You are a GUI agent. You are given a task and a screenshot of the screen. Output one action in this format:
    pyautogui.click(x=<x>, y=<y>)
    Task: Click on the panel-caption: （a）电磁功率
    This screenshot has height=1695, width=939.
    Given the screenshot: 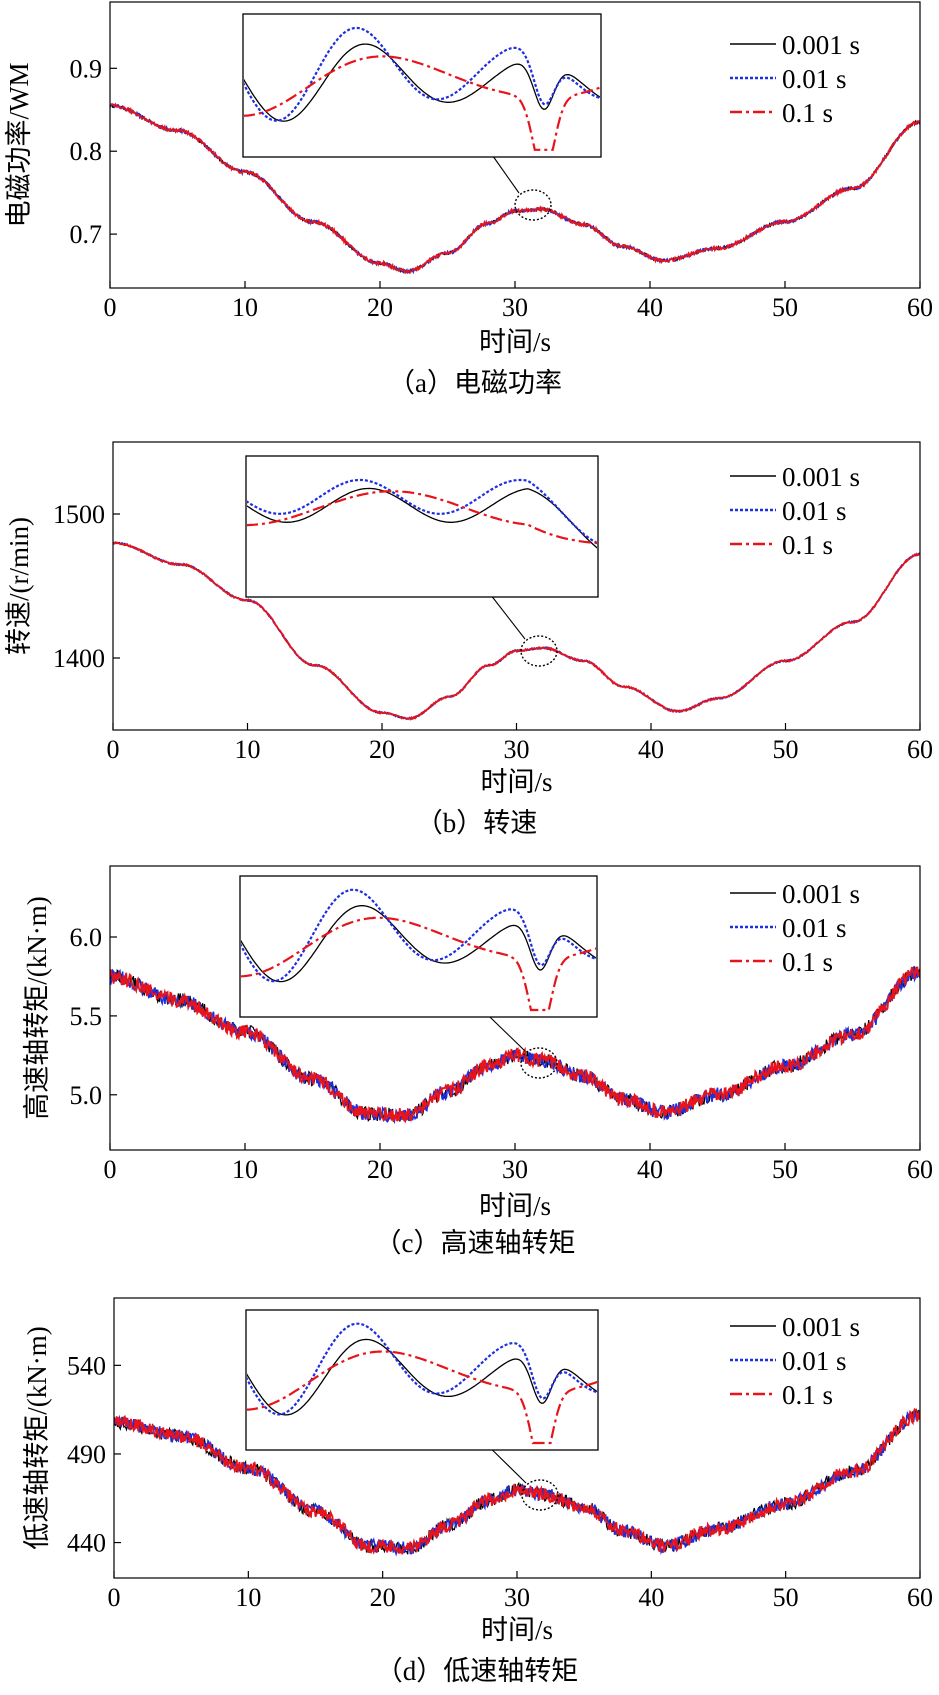 What is the action you would take?
    pyautogui.click(x=475, y=383)
    